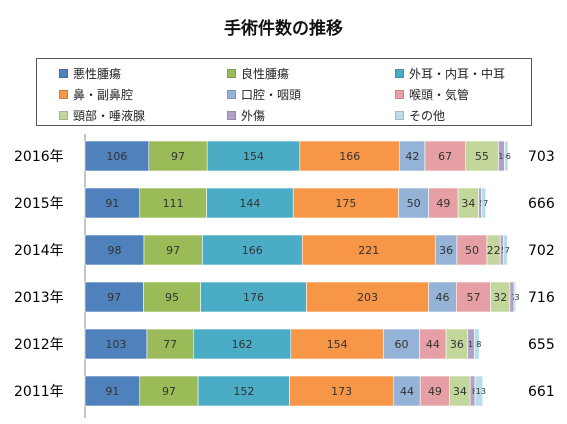 This screenshot has width=567, height=424. I want to click on category-label: 2012年, so click(39, 345).